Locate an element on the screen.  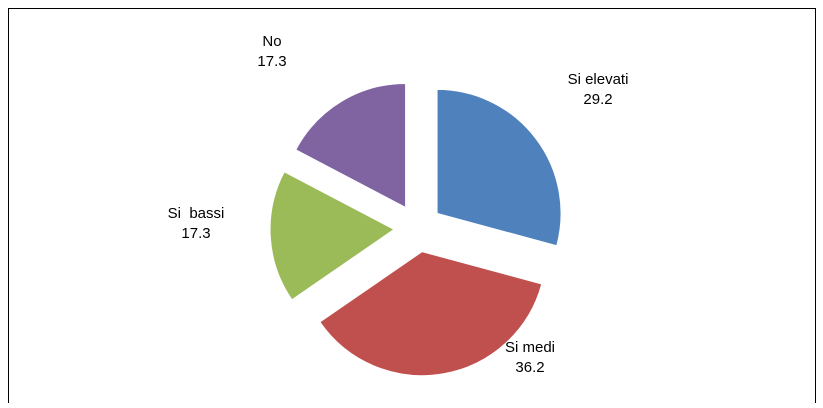
slice-label-value: 29.2 is located at coordinates (597, 99).